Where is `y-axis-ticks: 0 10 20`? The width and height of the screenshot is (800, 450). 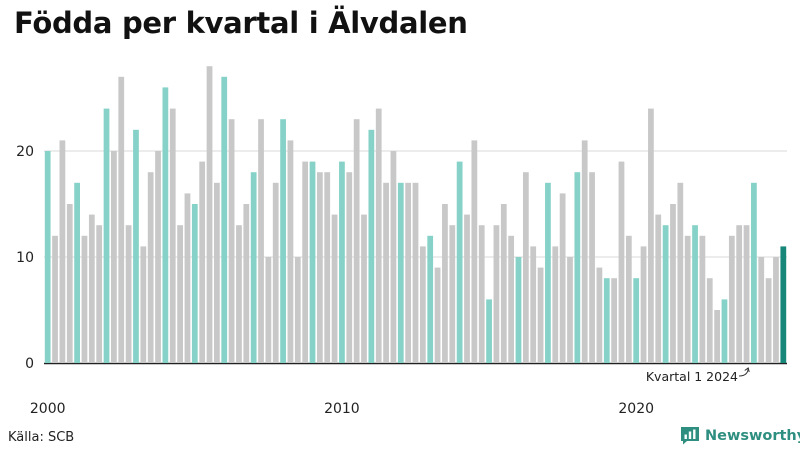 y-axis-ticks: 0 10 20 is located at coordinates (25, 258).